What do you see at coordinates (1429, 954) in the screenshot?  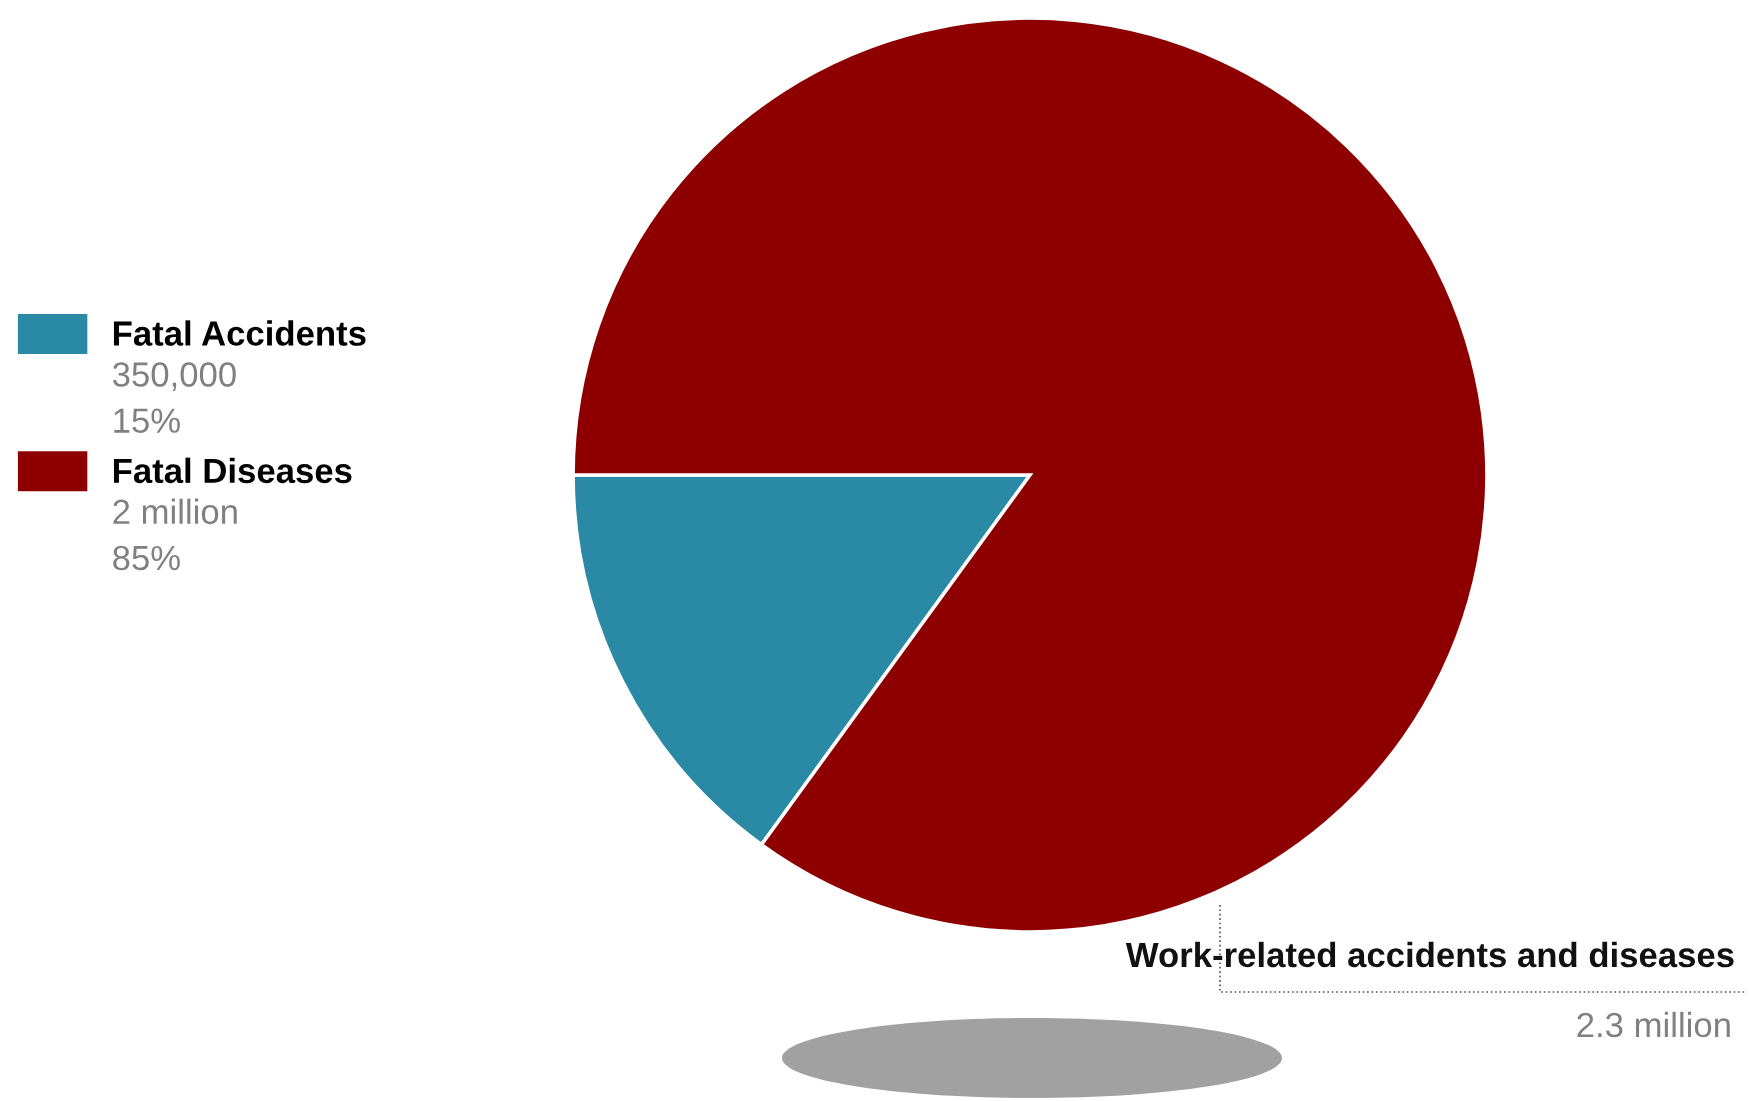 I see `text: Work-related accidents and diseases` at bounding box center [1429, 954].